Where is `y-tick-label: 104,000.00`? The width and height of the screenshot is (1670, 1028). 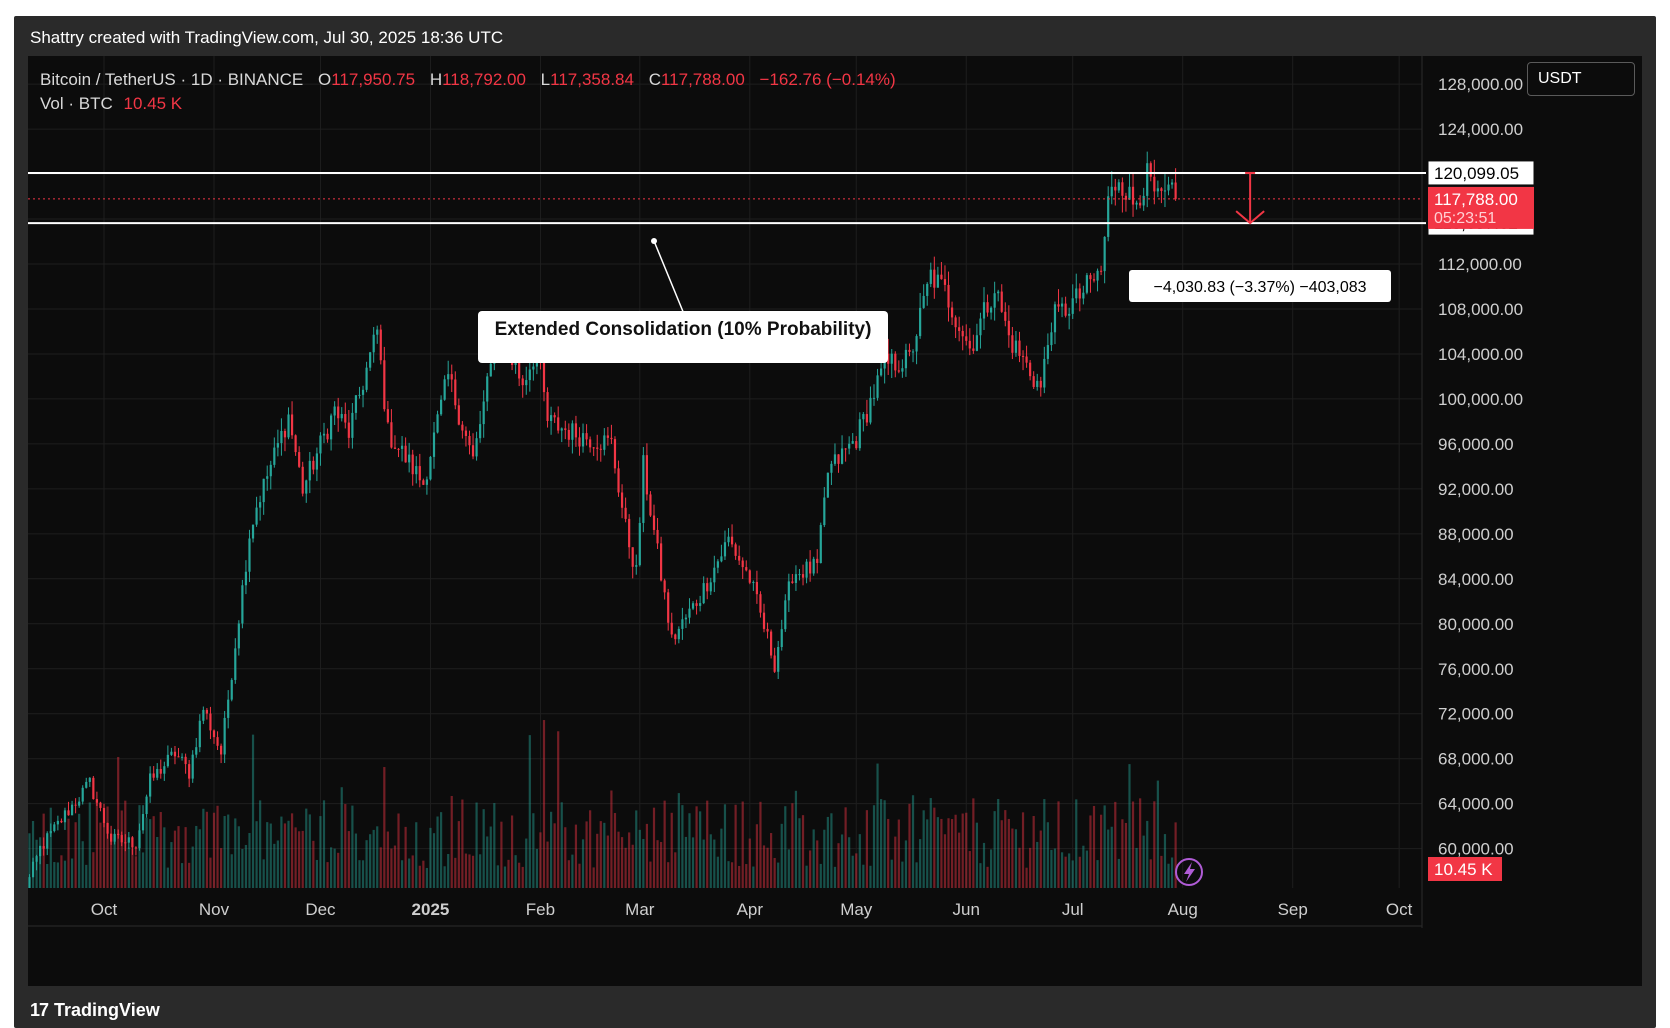
y-tick-label: 104,000.00 is located at coordinates (1480, 354).